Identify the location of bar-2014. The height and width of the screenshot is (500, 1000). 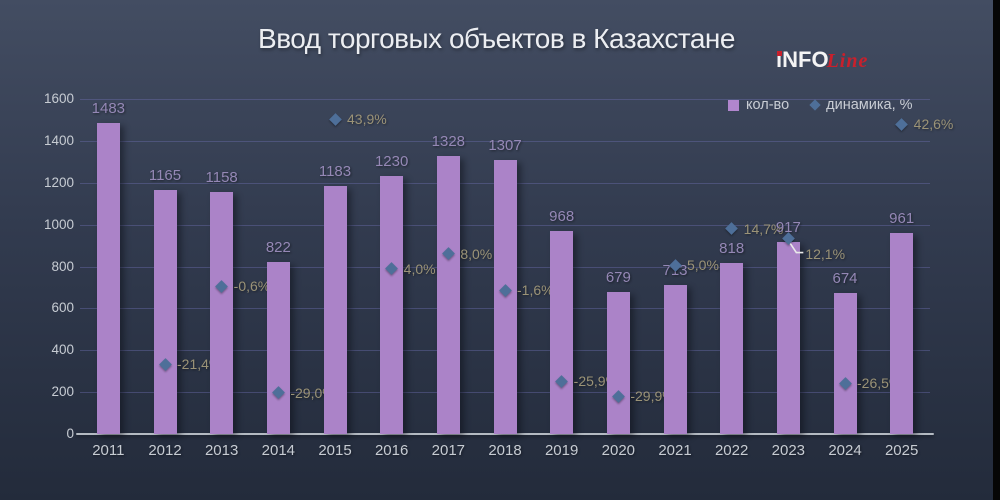
(278, 347).